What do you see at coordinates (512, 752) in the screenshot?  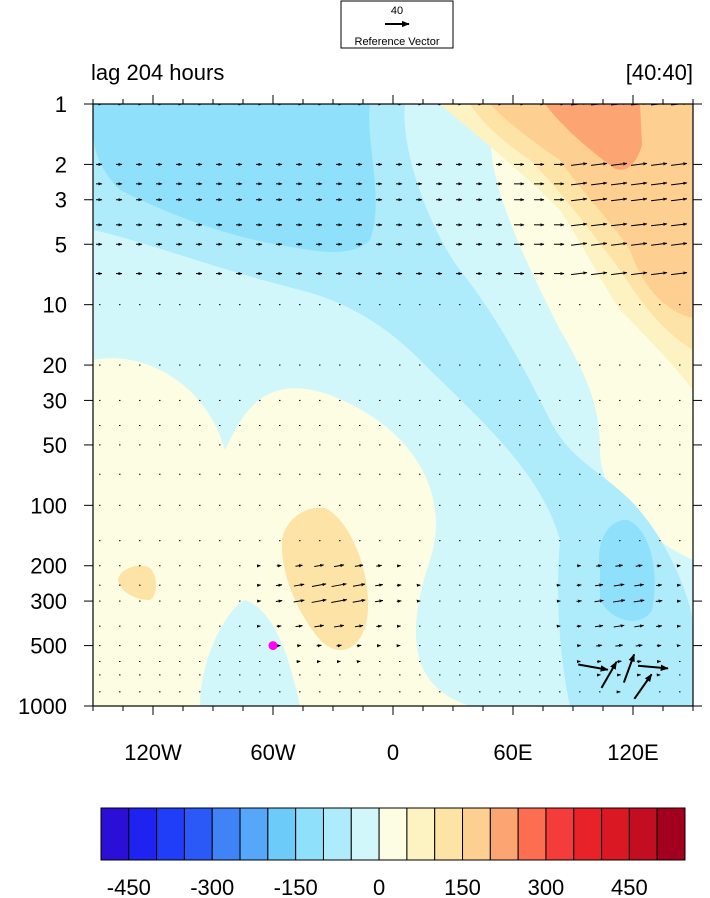 I see `x-tick-label: 60E` at bounding box center [512, 752].